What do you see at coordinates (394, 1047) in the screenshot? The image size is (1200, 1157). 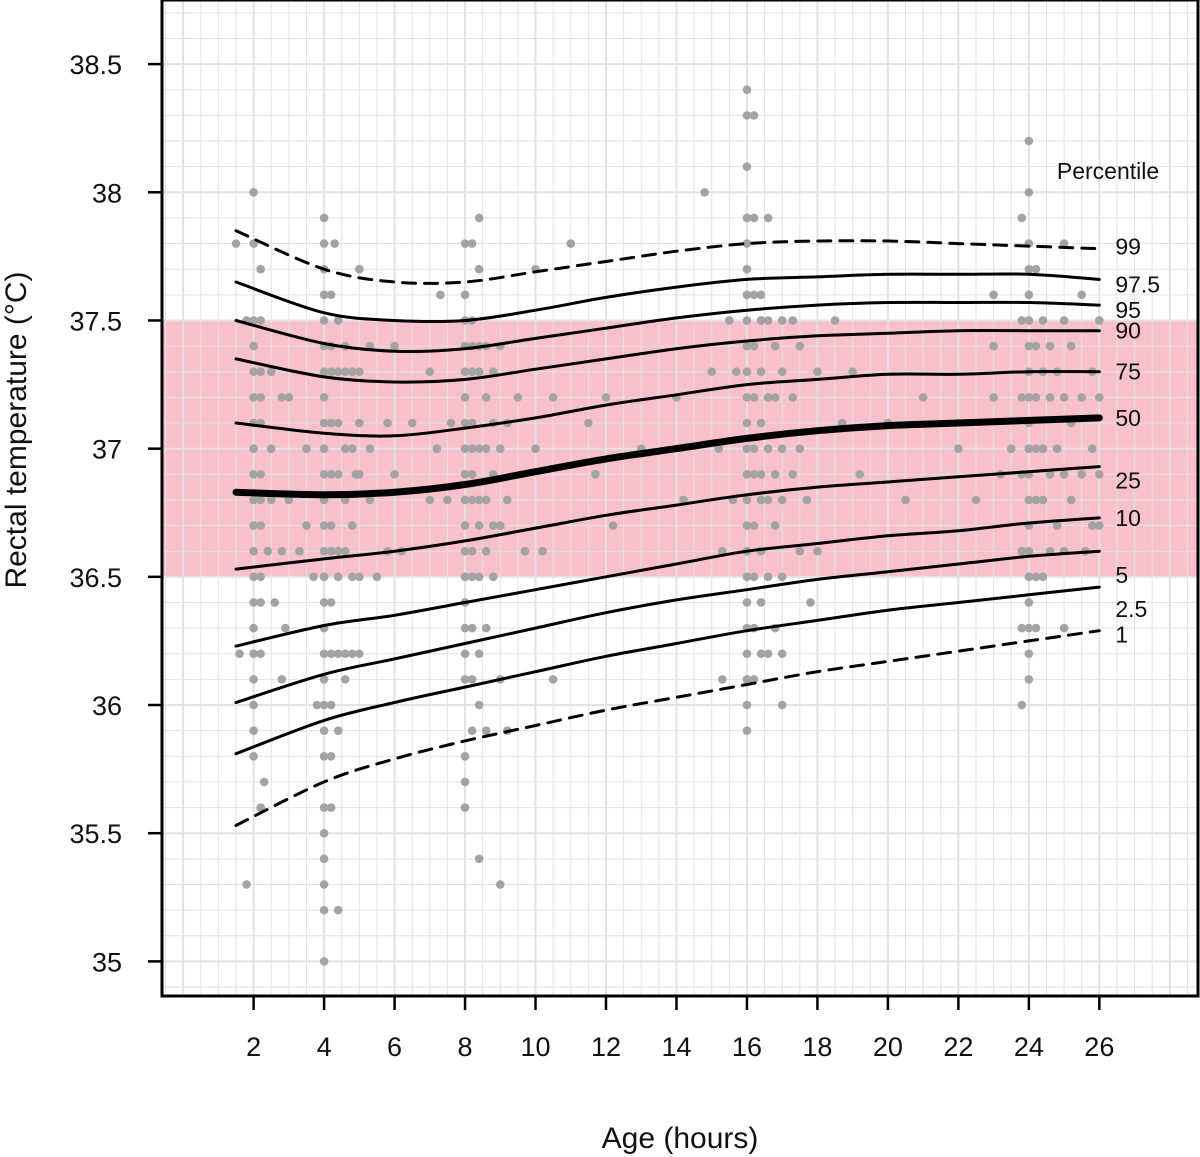 I see `x-tick-label: 6` at bounding box center [394, 1047].